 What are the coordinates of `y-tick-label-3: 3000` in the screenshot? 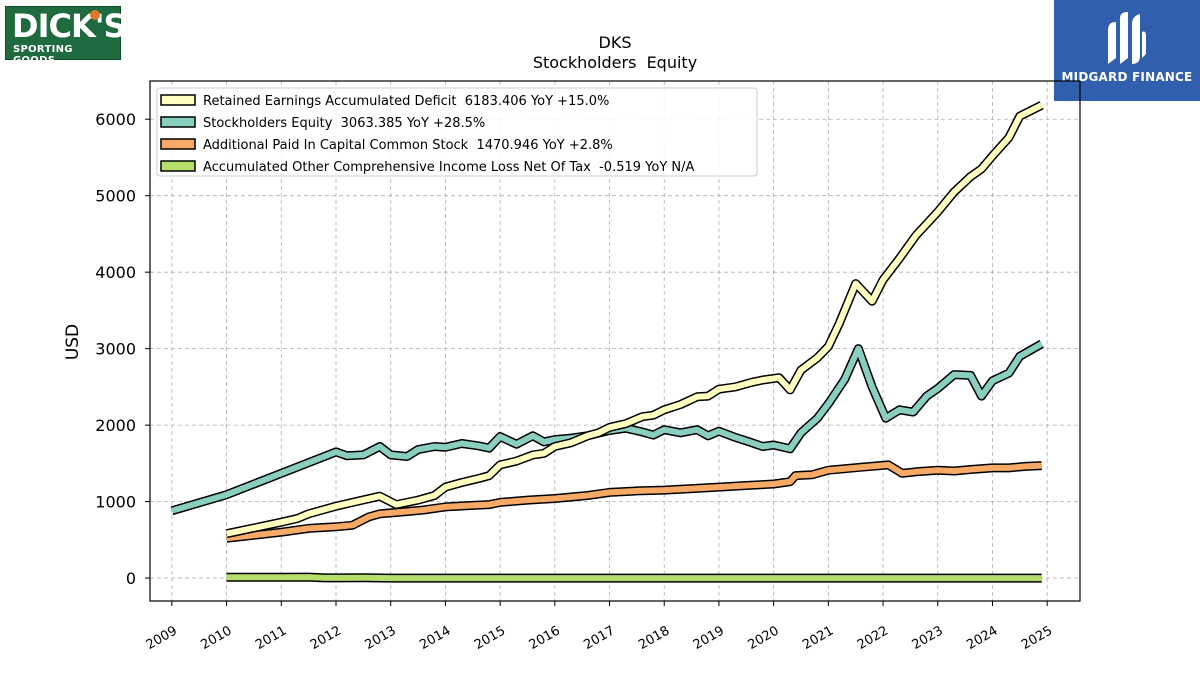 It's located at (115, 349).